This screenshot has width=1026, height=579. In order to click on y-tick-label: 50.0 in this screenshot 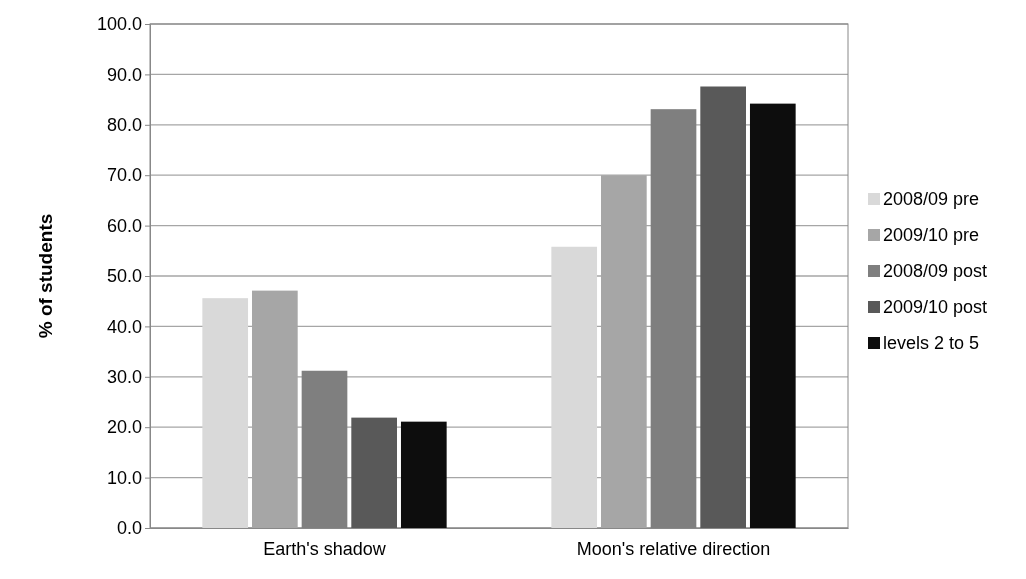, I will do `click(124, 276)`.